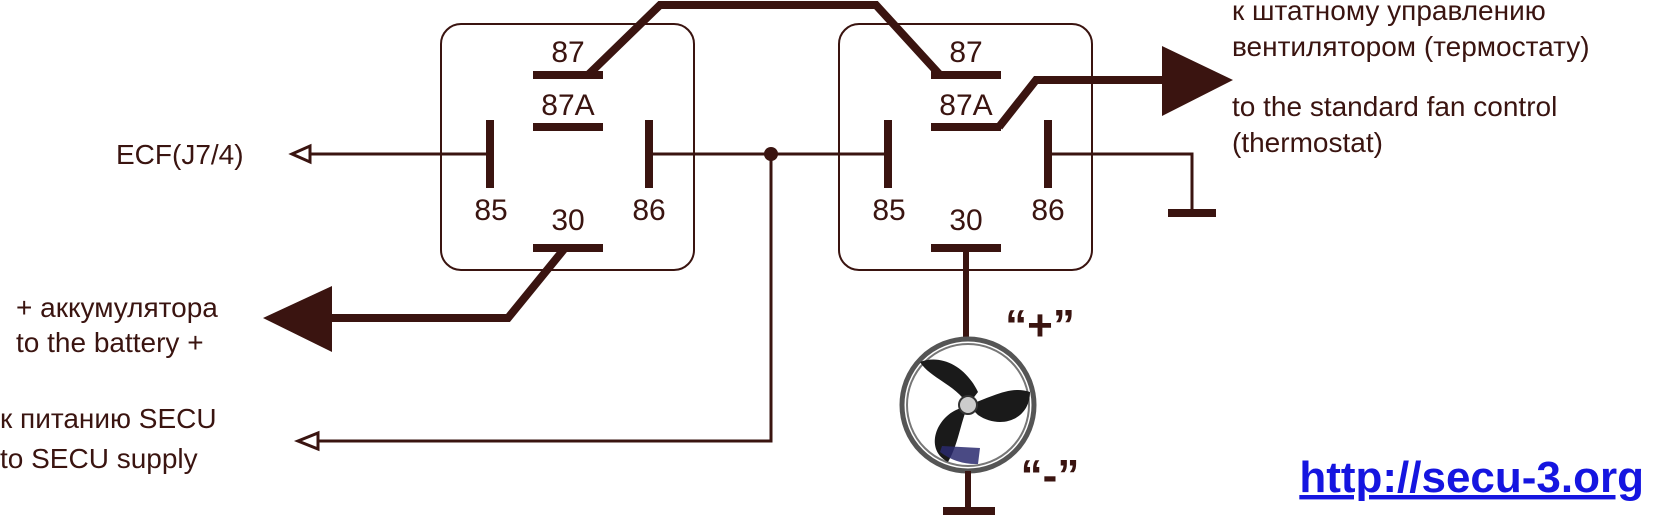  I want to click on relay-left-label-87: 87, so click(567, 52).